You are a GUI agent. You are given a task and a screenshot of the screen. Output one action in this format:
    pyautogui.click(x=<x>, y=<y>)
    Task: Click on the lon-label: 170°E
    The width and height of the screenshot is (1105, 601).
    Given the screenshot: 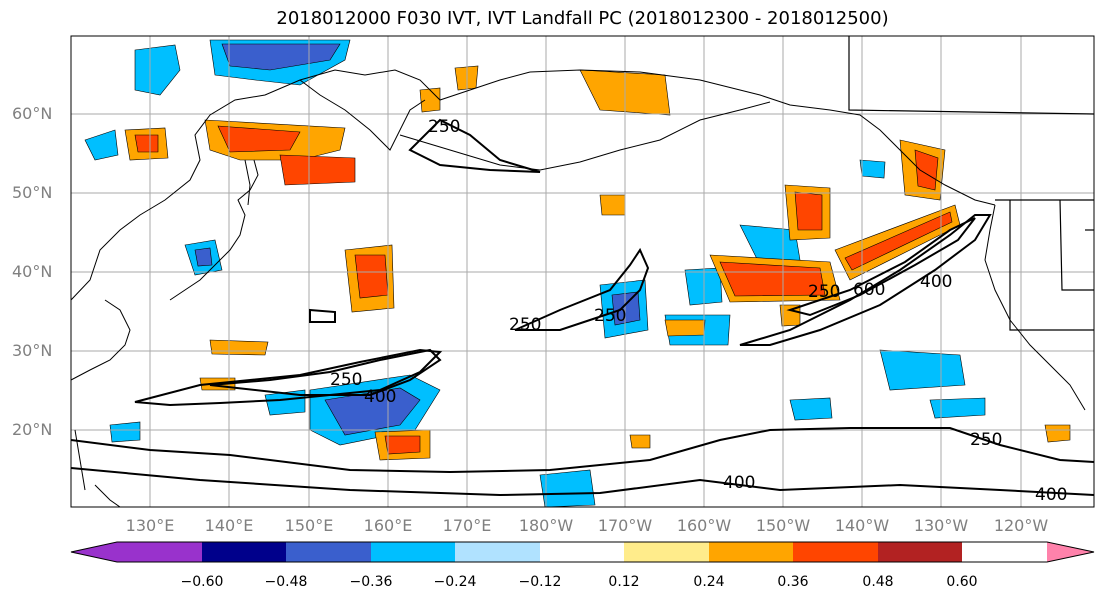 What is the action you would take?
    pyautogui.click(x=467, y=525)
    